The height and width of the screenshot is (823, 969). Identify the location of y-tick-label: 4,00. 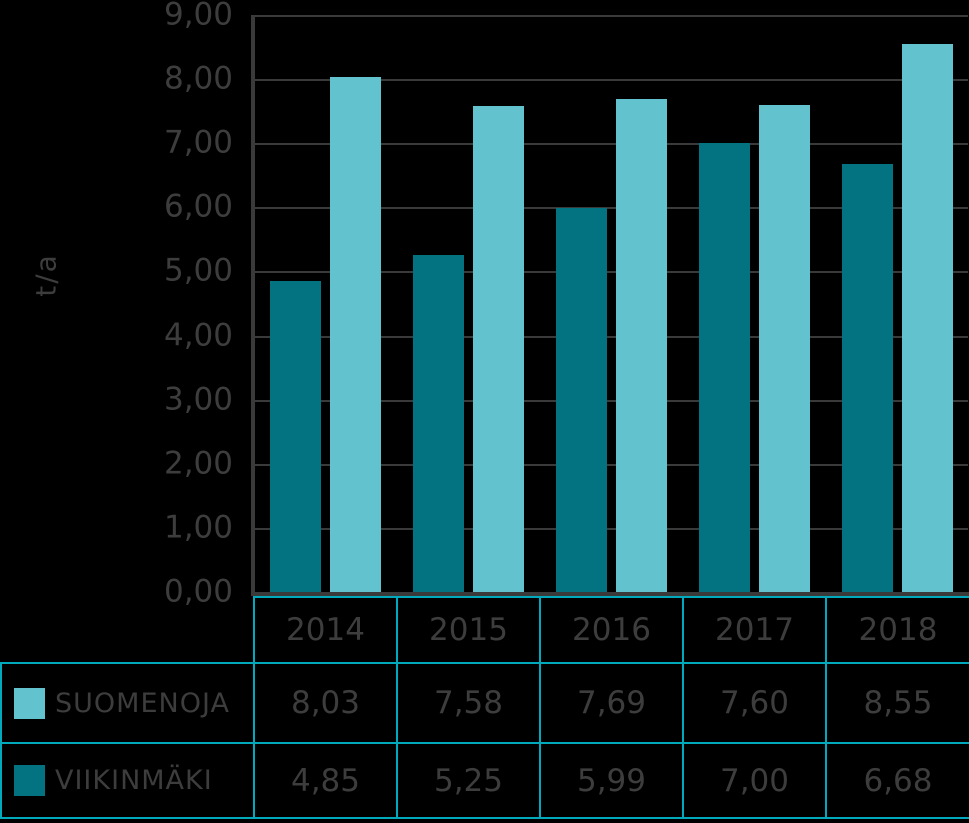
(198, 335).